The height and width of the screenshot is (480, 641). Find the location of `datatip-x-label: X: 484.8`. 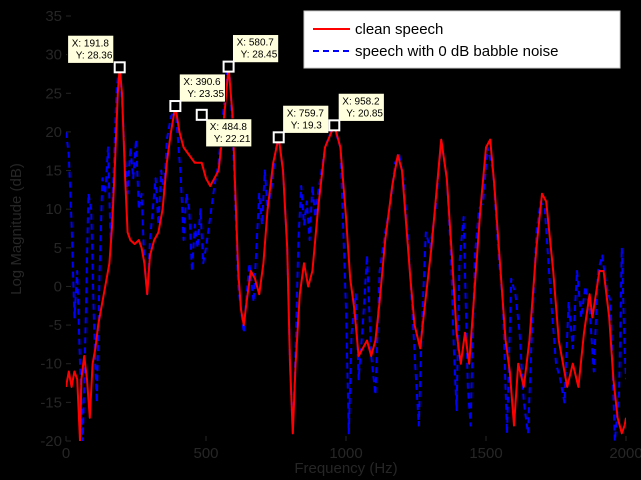

datatip-x-label: X: 484.8 is located at coordinates (229, 127).